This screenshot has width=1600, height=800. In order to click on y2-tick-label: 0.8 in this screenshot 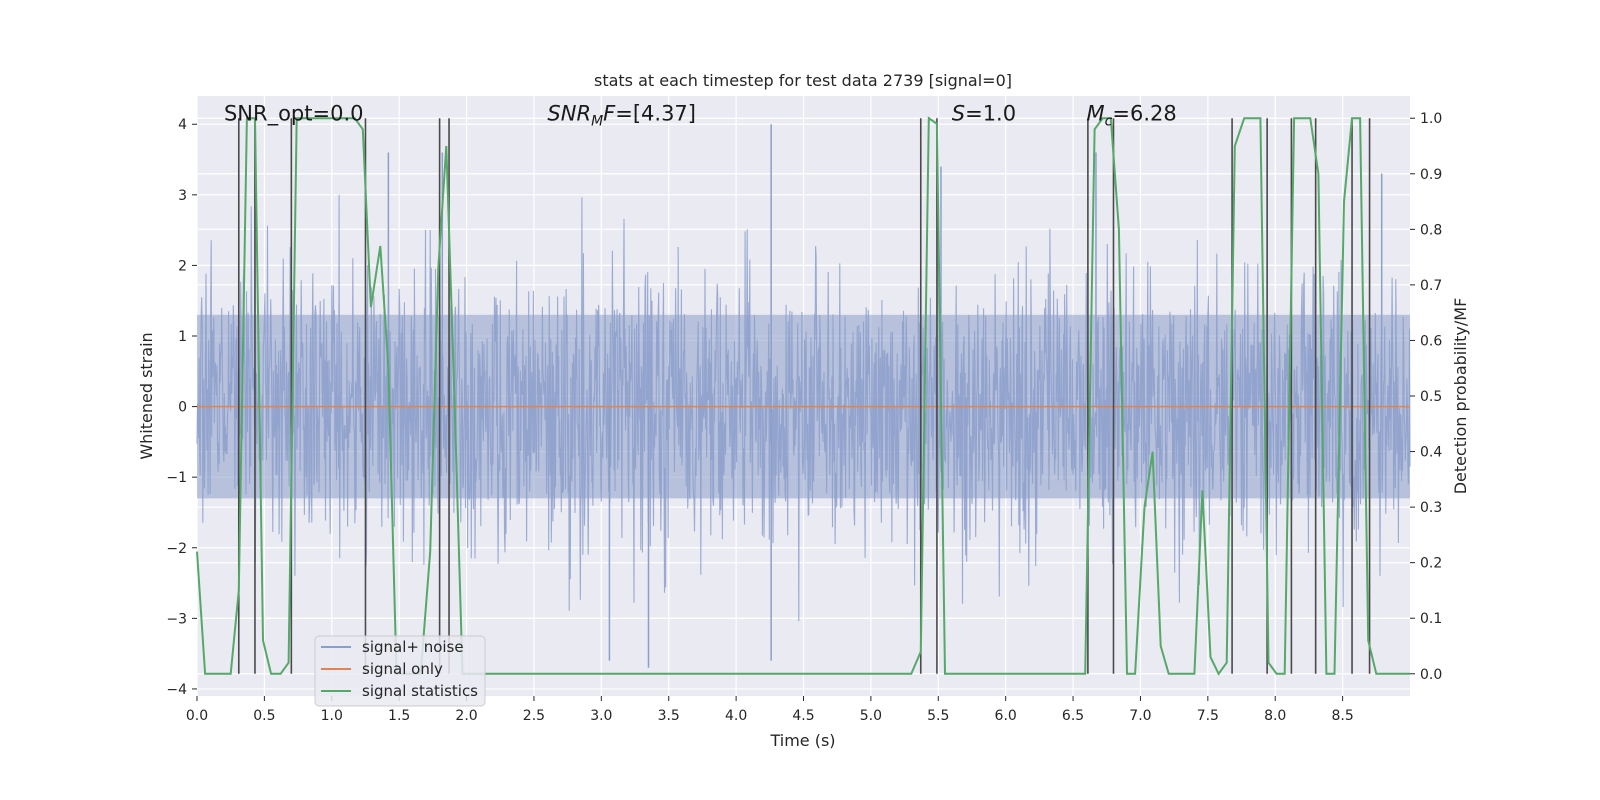, I will do `click(1431, 230)`.